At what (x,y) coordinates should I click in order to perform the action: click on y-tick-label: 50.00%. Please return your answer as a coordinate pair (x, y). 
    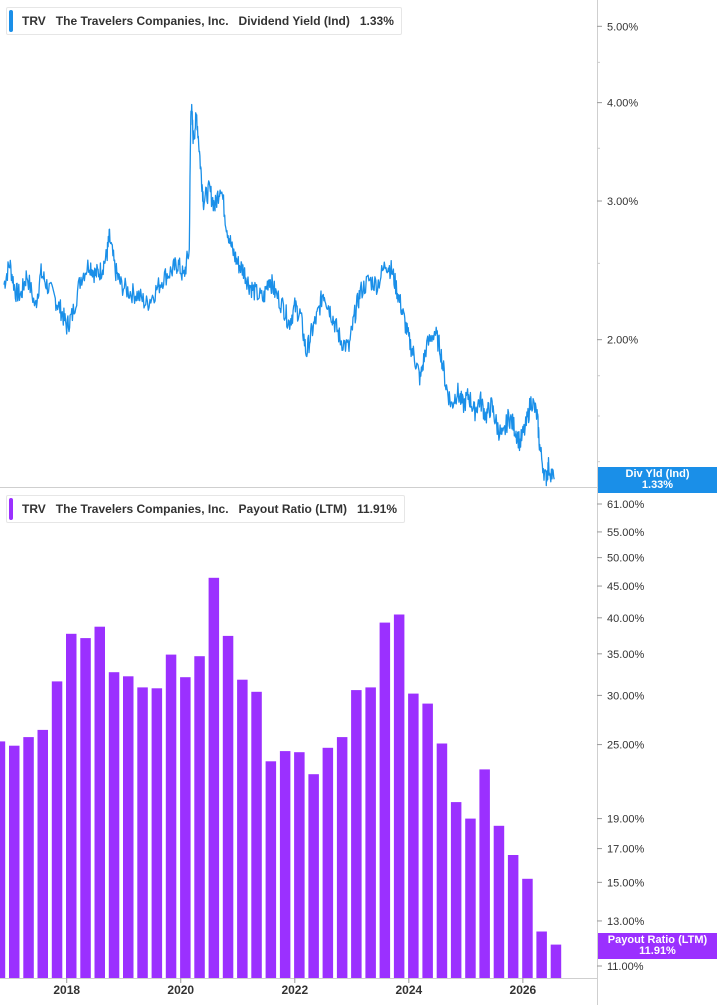
    Looking at the image, I should click on (626, 559).